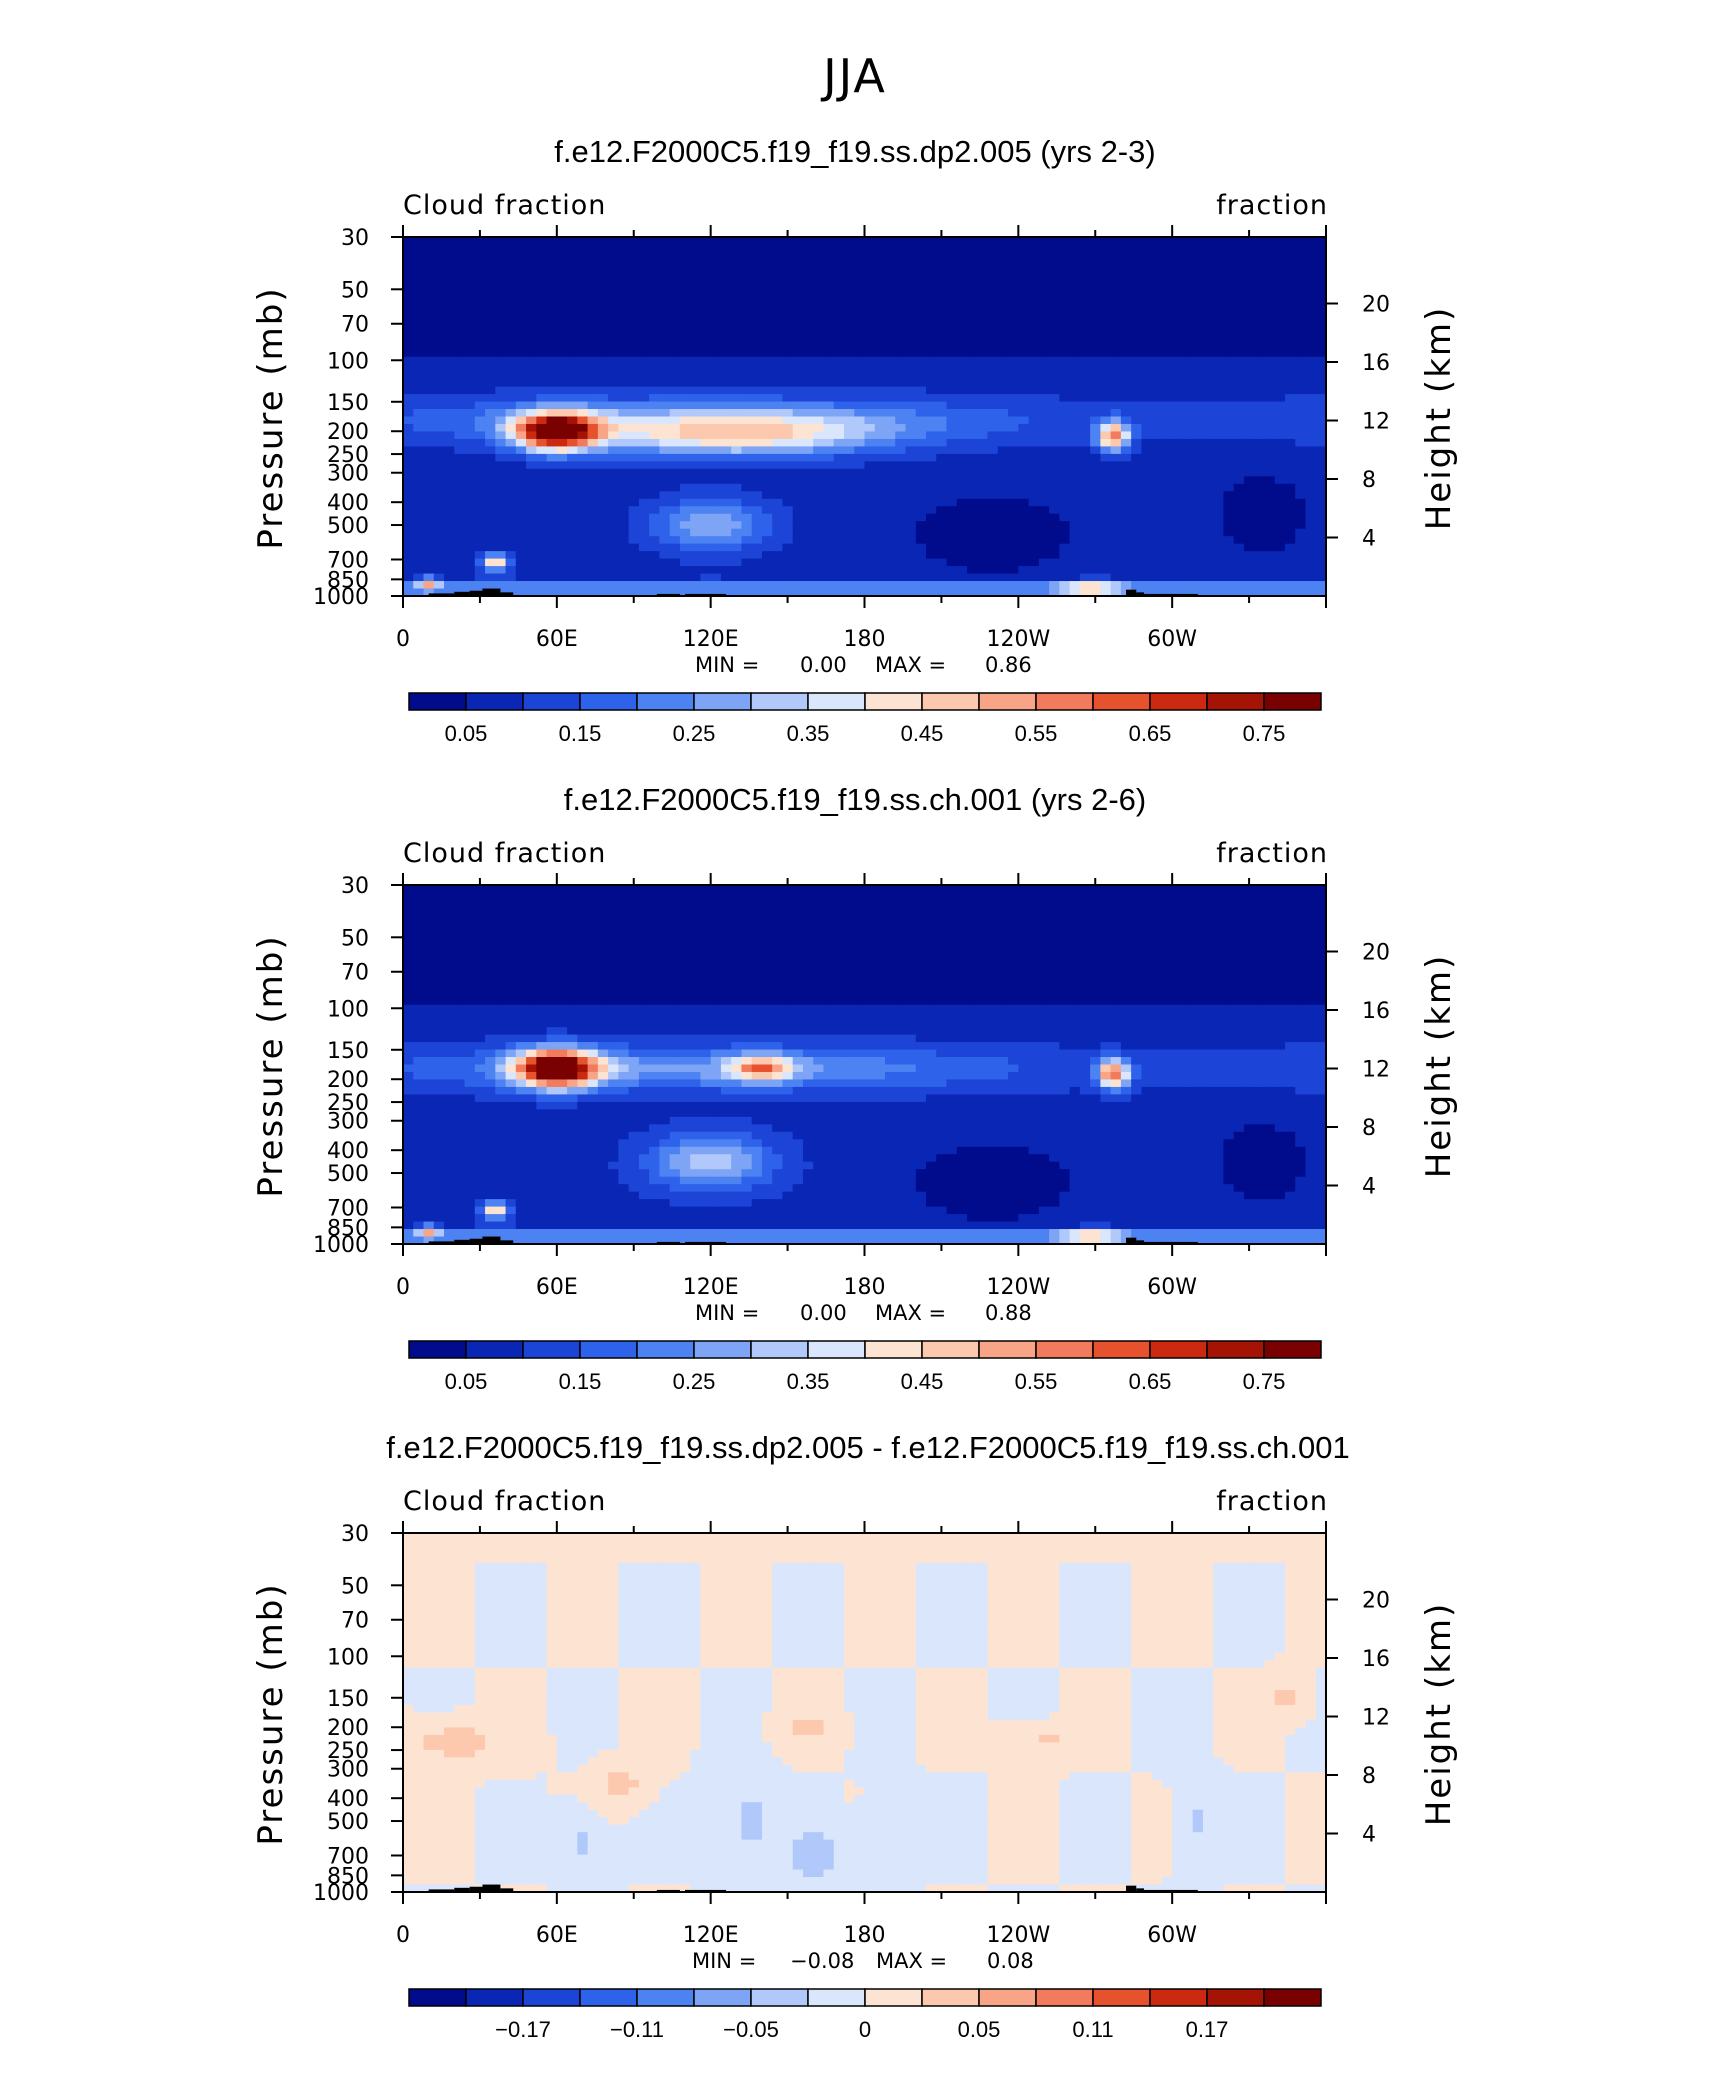 This screenshot has height=2074, width=1710. What do you see at coordinates (1292, 701) in the screenshot?
I see `colorbar-box` at bounding box center [1292, 701].